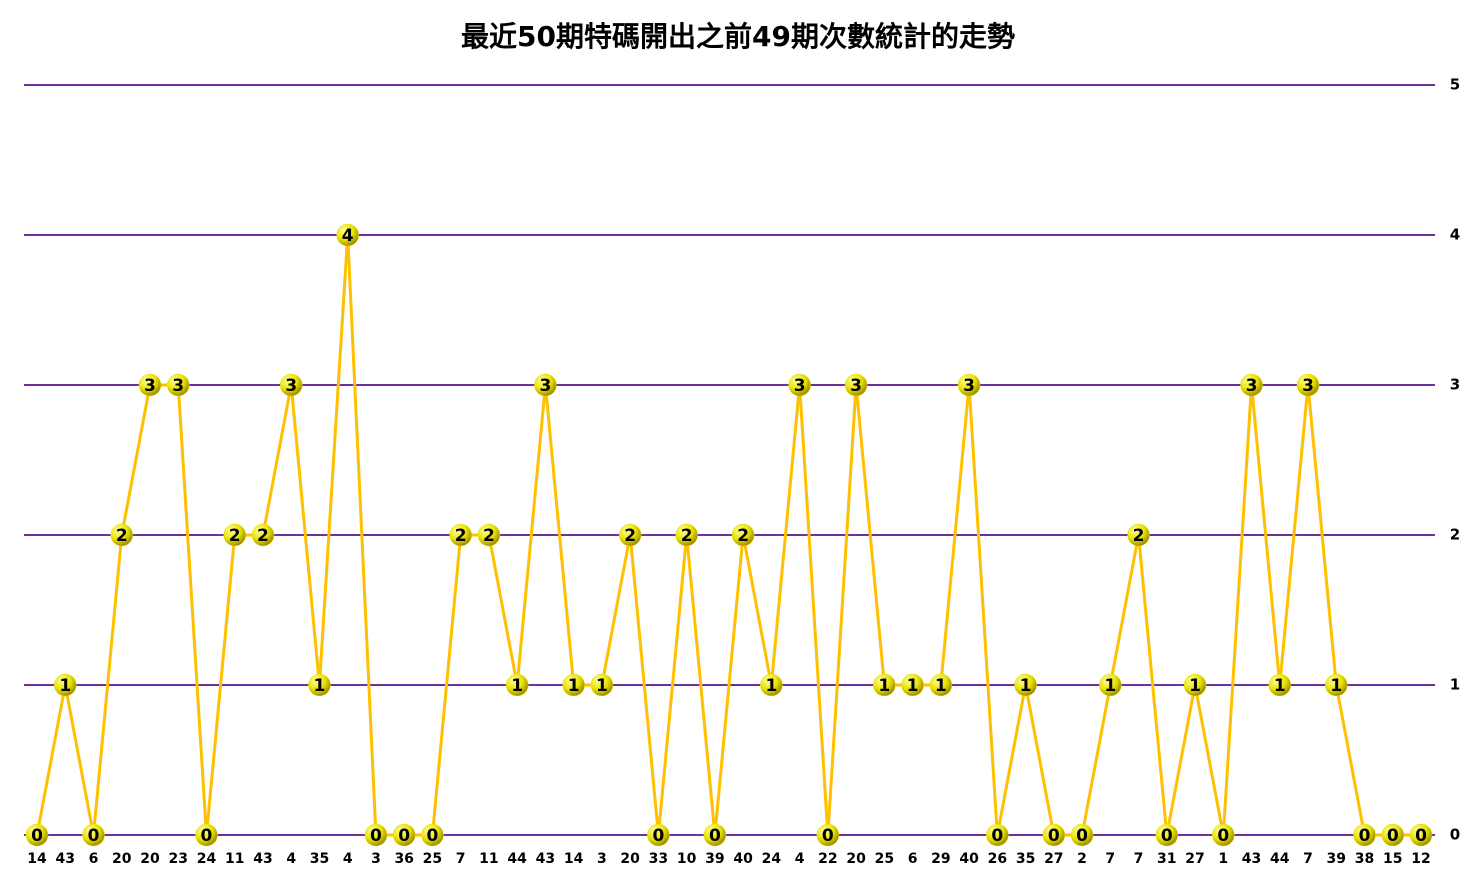 This screenshot has height=886, width=1477. Describe the element at coordinates (827, 859) in the screenshot. I see `x-tick-label: 22` at that location.